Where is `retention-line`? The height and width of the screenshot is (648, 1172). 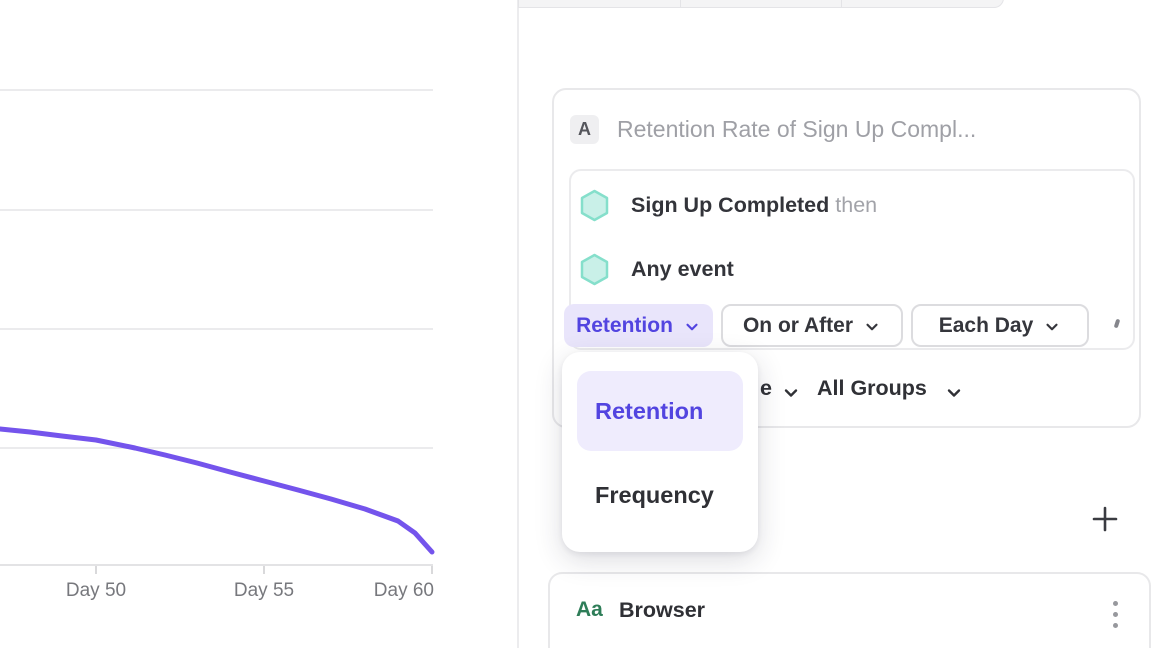
retention-line is located at coordinates (217, 490).